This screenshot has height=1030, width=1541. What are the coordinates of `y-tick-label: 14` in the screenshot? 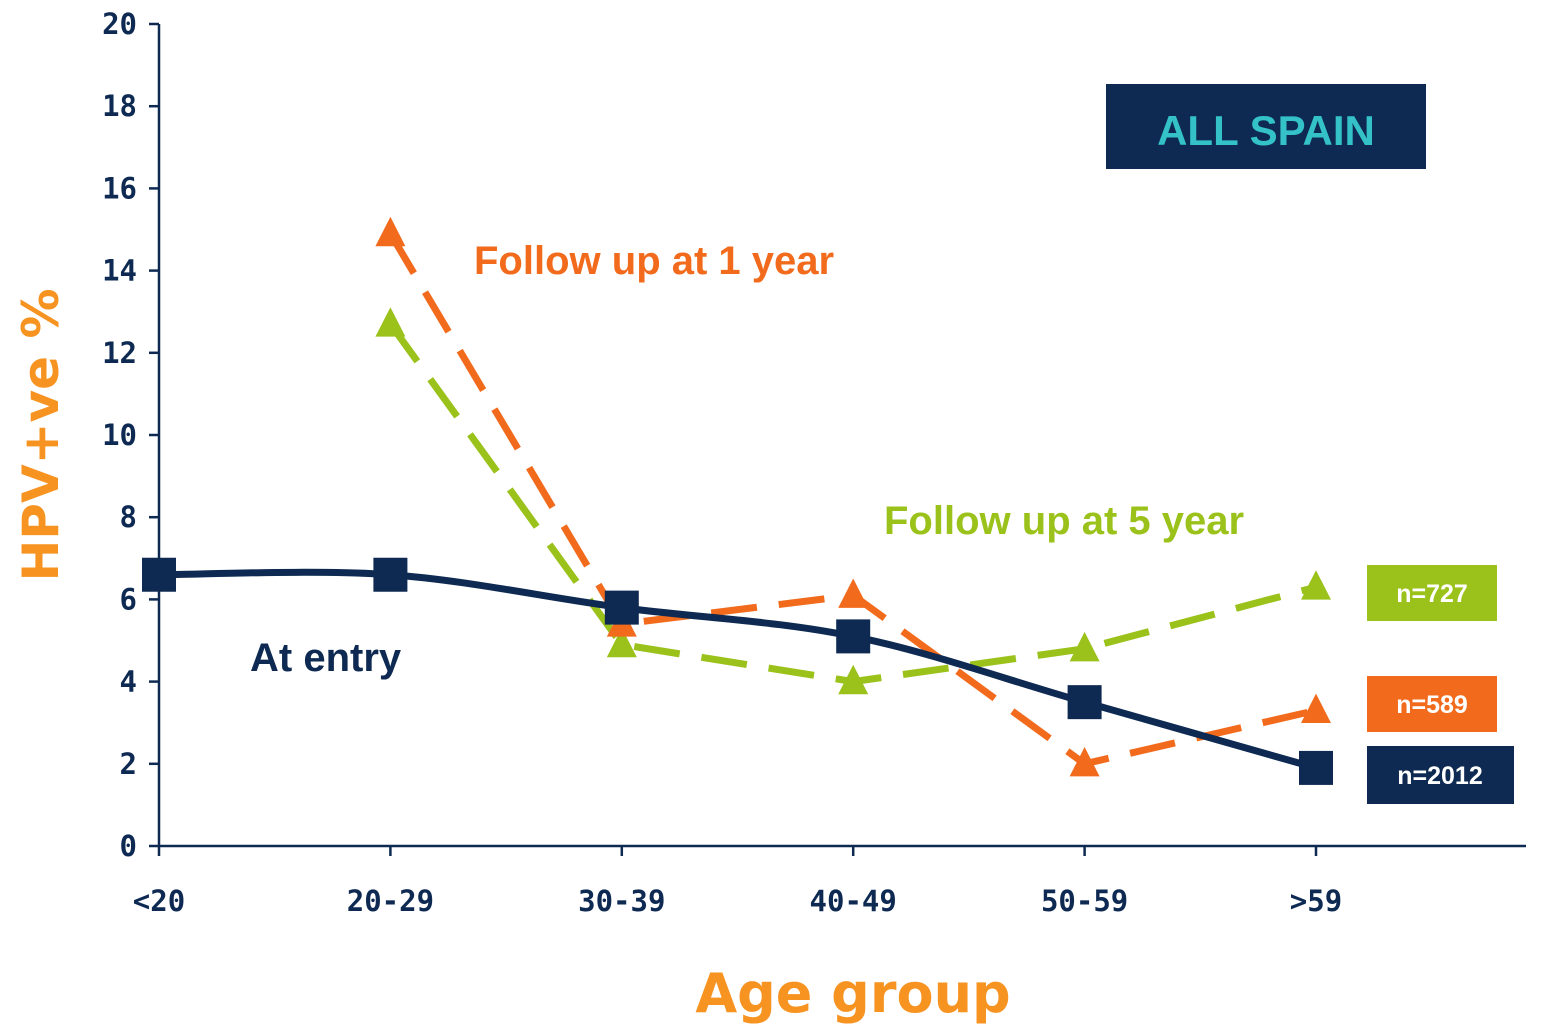 It's located at (119, 271).